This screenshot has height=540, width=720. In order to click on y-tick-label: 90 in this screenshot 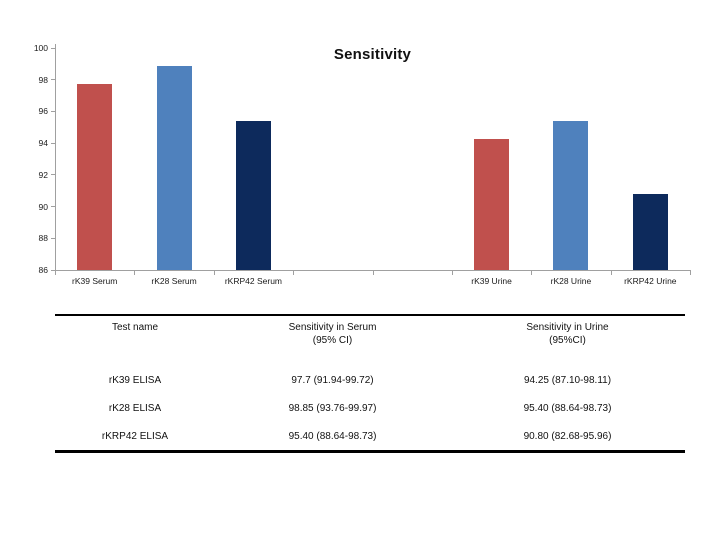, I will do `click(43, 206)`.